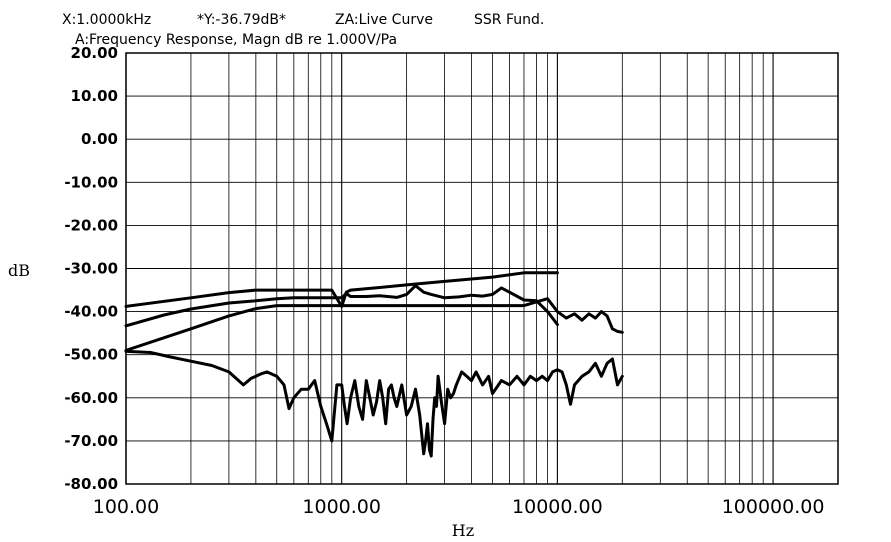  What do you see at coordinates (91, 182) in the screenshot?
I see `y-tick-label: -10.00` at bounding box center [91, 182].